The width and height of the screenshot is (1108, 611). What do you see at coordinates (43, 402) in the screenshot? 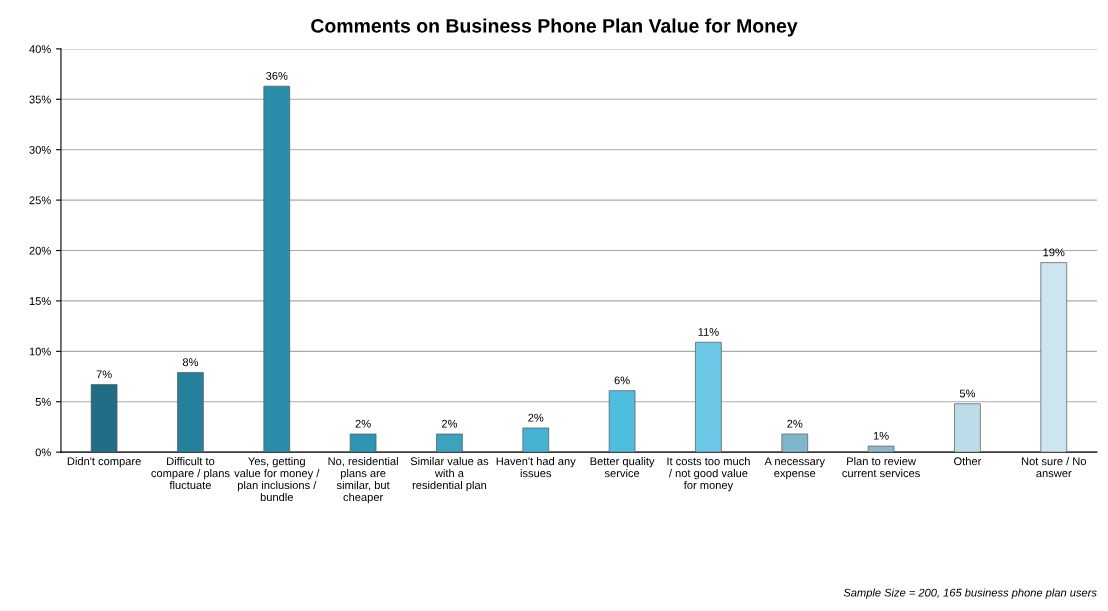
I see `y-tick-label: 5%` at bounding box center [43, 402].